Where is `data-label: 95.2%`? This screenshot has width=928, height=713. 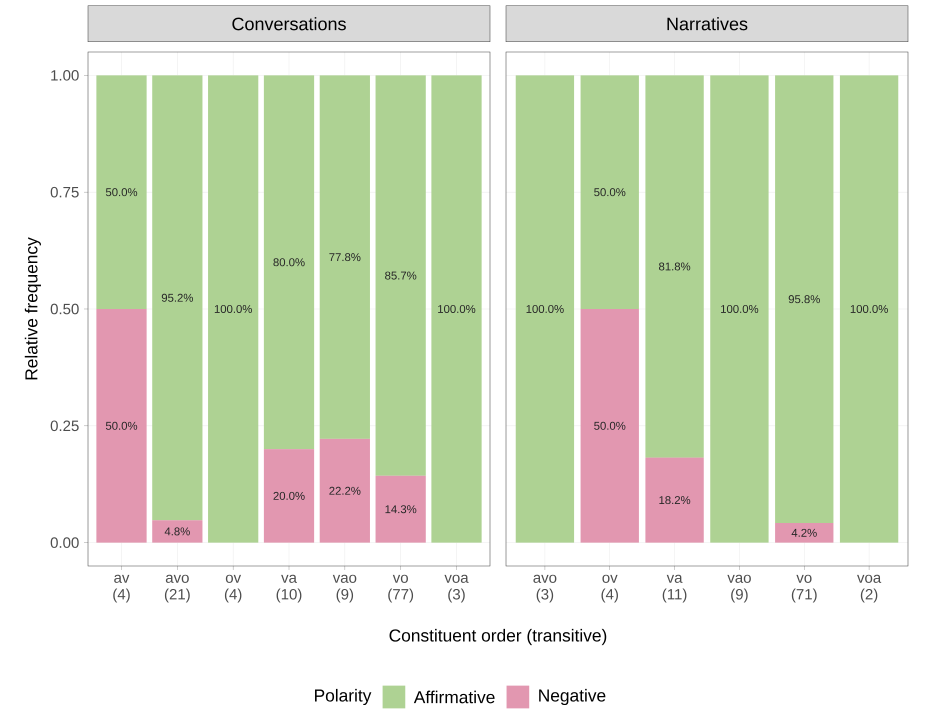
data-label: 95.2% is located at coordinates (178, 298).